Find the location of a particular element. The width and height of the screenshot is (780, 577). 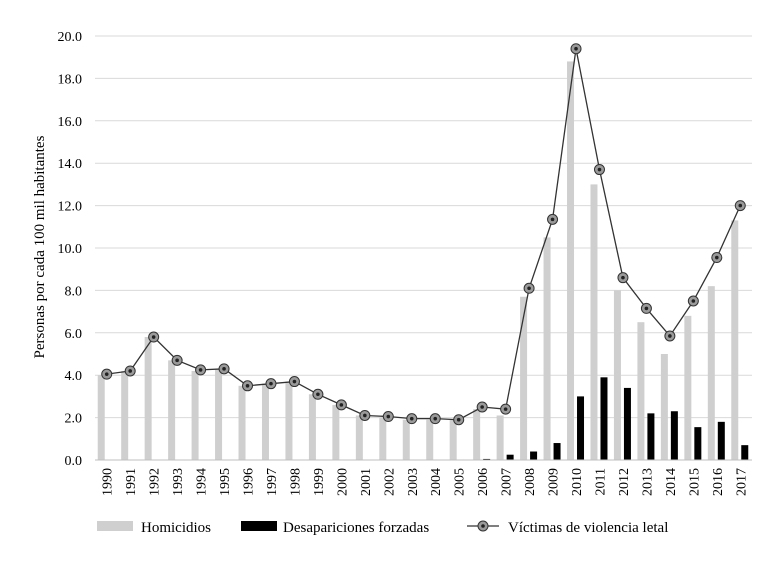

x-tick-label: 1994 is located at coordinates (202, 482).